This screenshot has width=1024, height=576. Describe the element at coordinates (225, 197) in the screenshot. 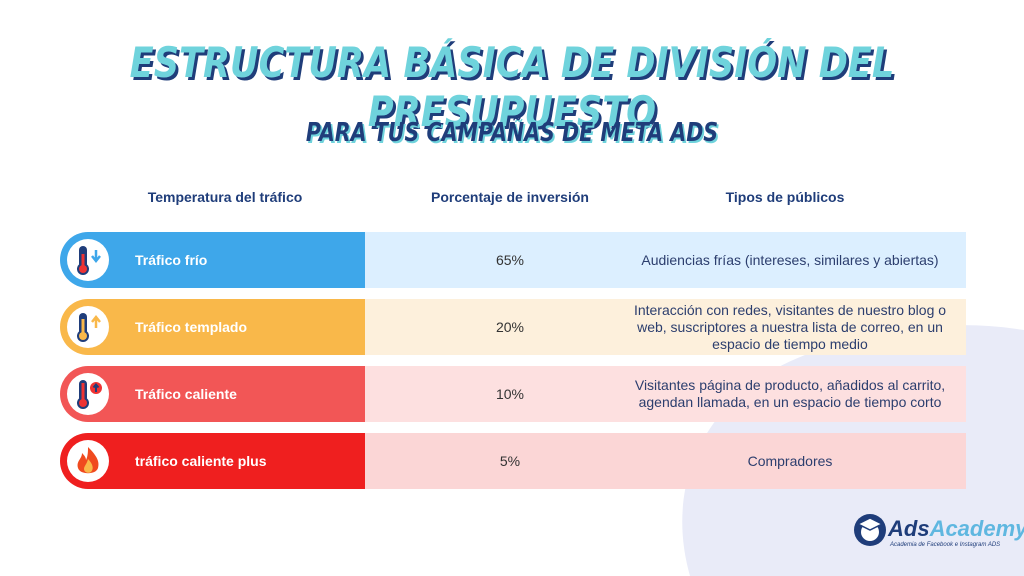

I see `column-header: Temperatura del tráfico` at that location.